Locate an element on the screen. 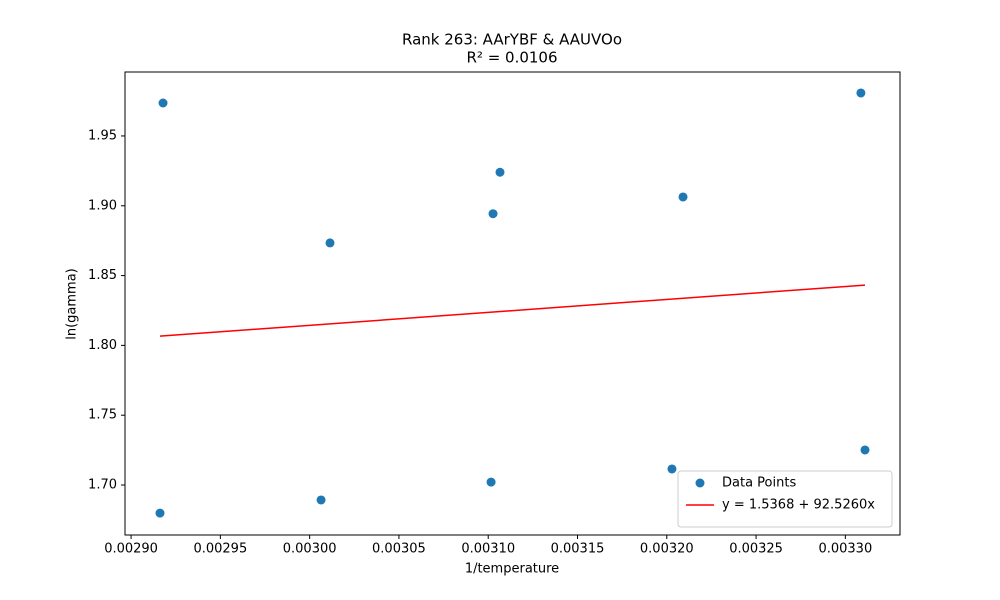  x-axis-label: 1/temperature is located at coordinates (512, 569).